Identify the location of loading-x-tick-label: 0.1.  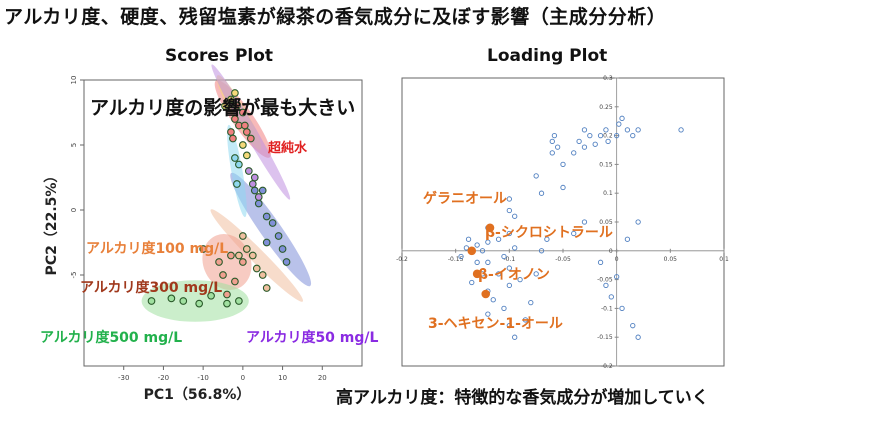
(724, 259).